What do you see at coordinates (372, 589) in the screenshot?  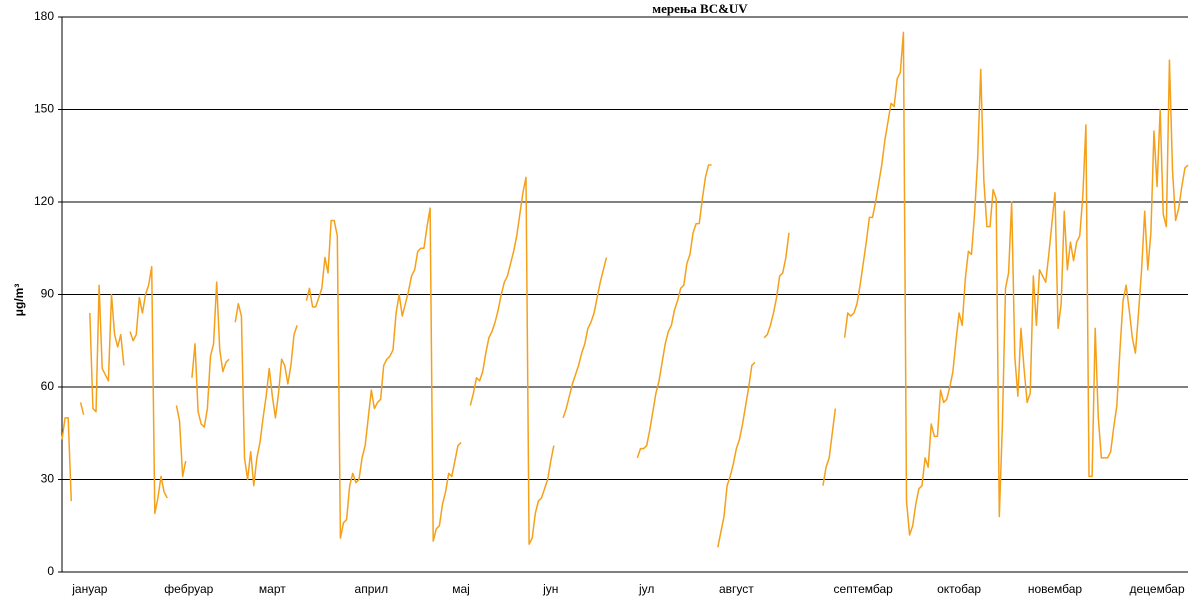 I see `x-tick-label: април` at bounding box center [372, 589].